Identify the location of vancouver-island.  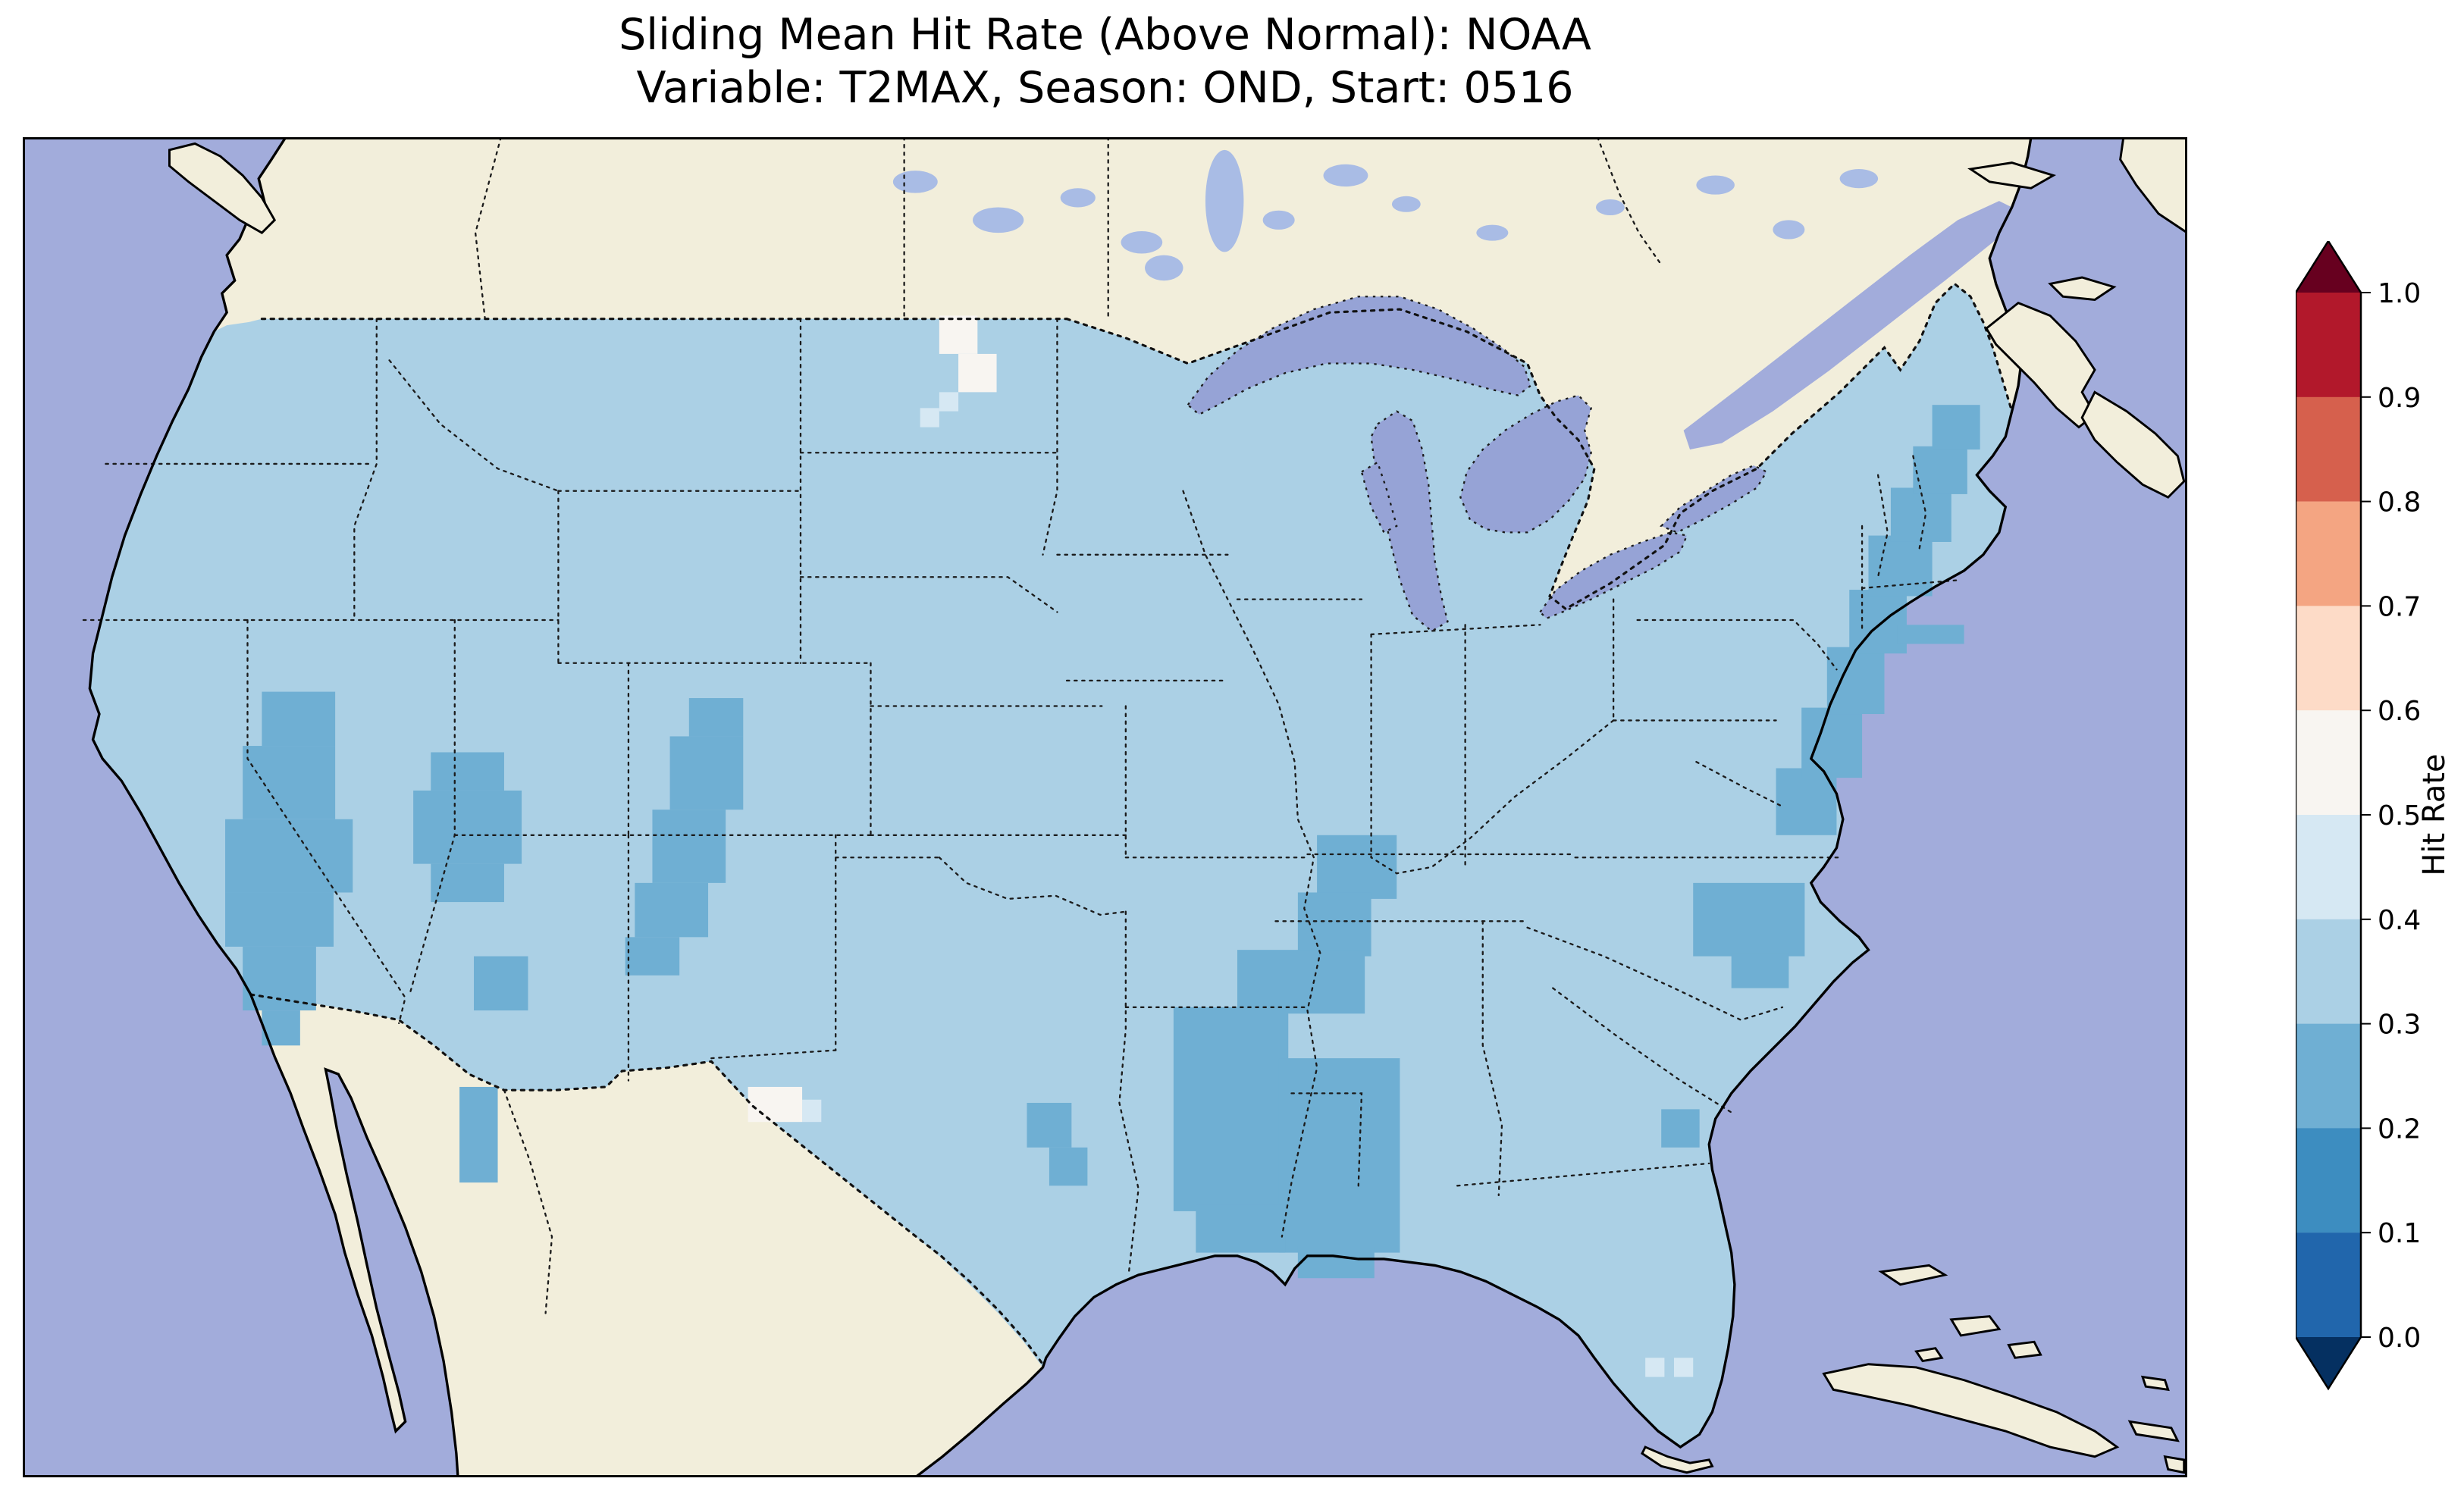
(223, 188).